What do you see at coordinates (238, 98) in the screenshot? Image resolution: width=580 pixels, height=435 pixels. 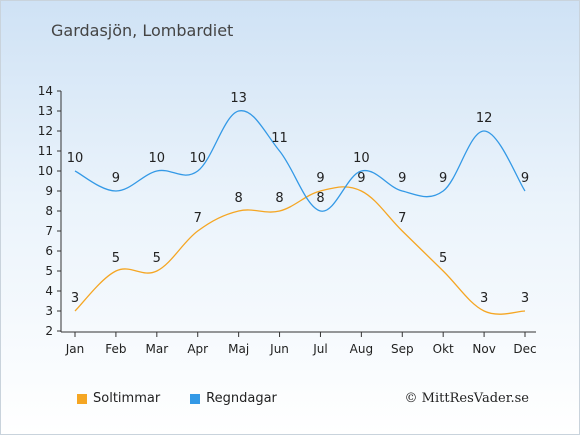 I see `data-label: 13` at bounding box center [238, 98].